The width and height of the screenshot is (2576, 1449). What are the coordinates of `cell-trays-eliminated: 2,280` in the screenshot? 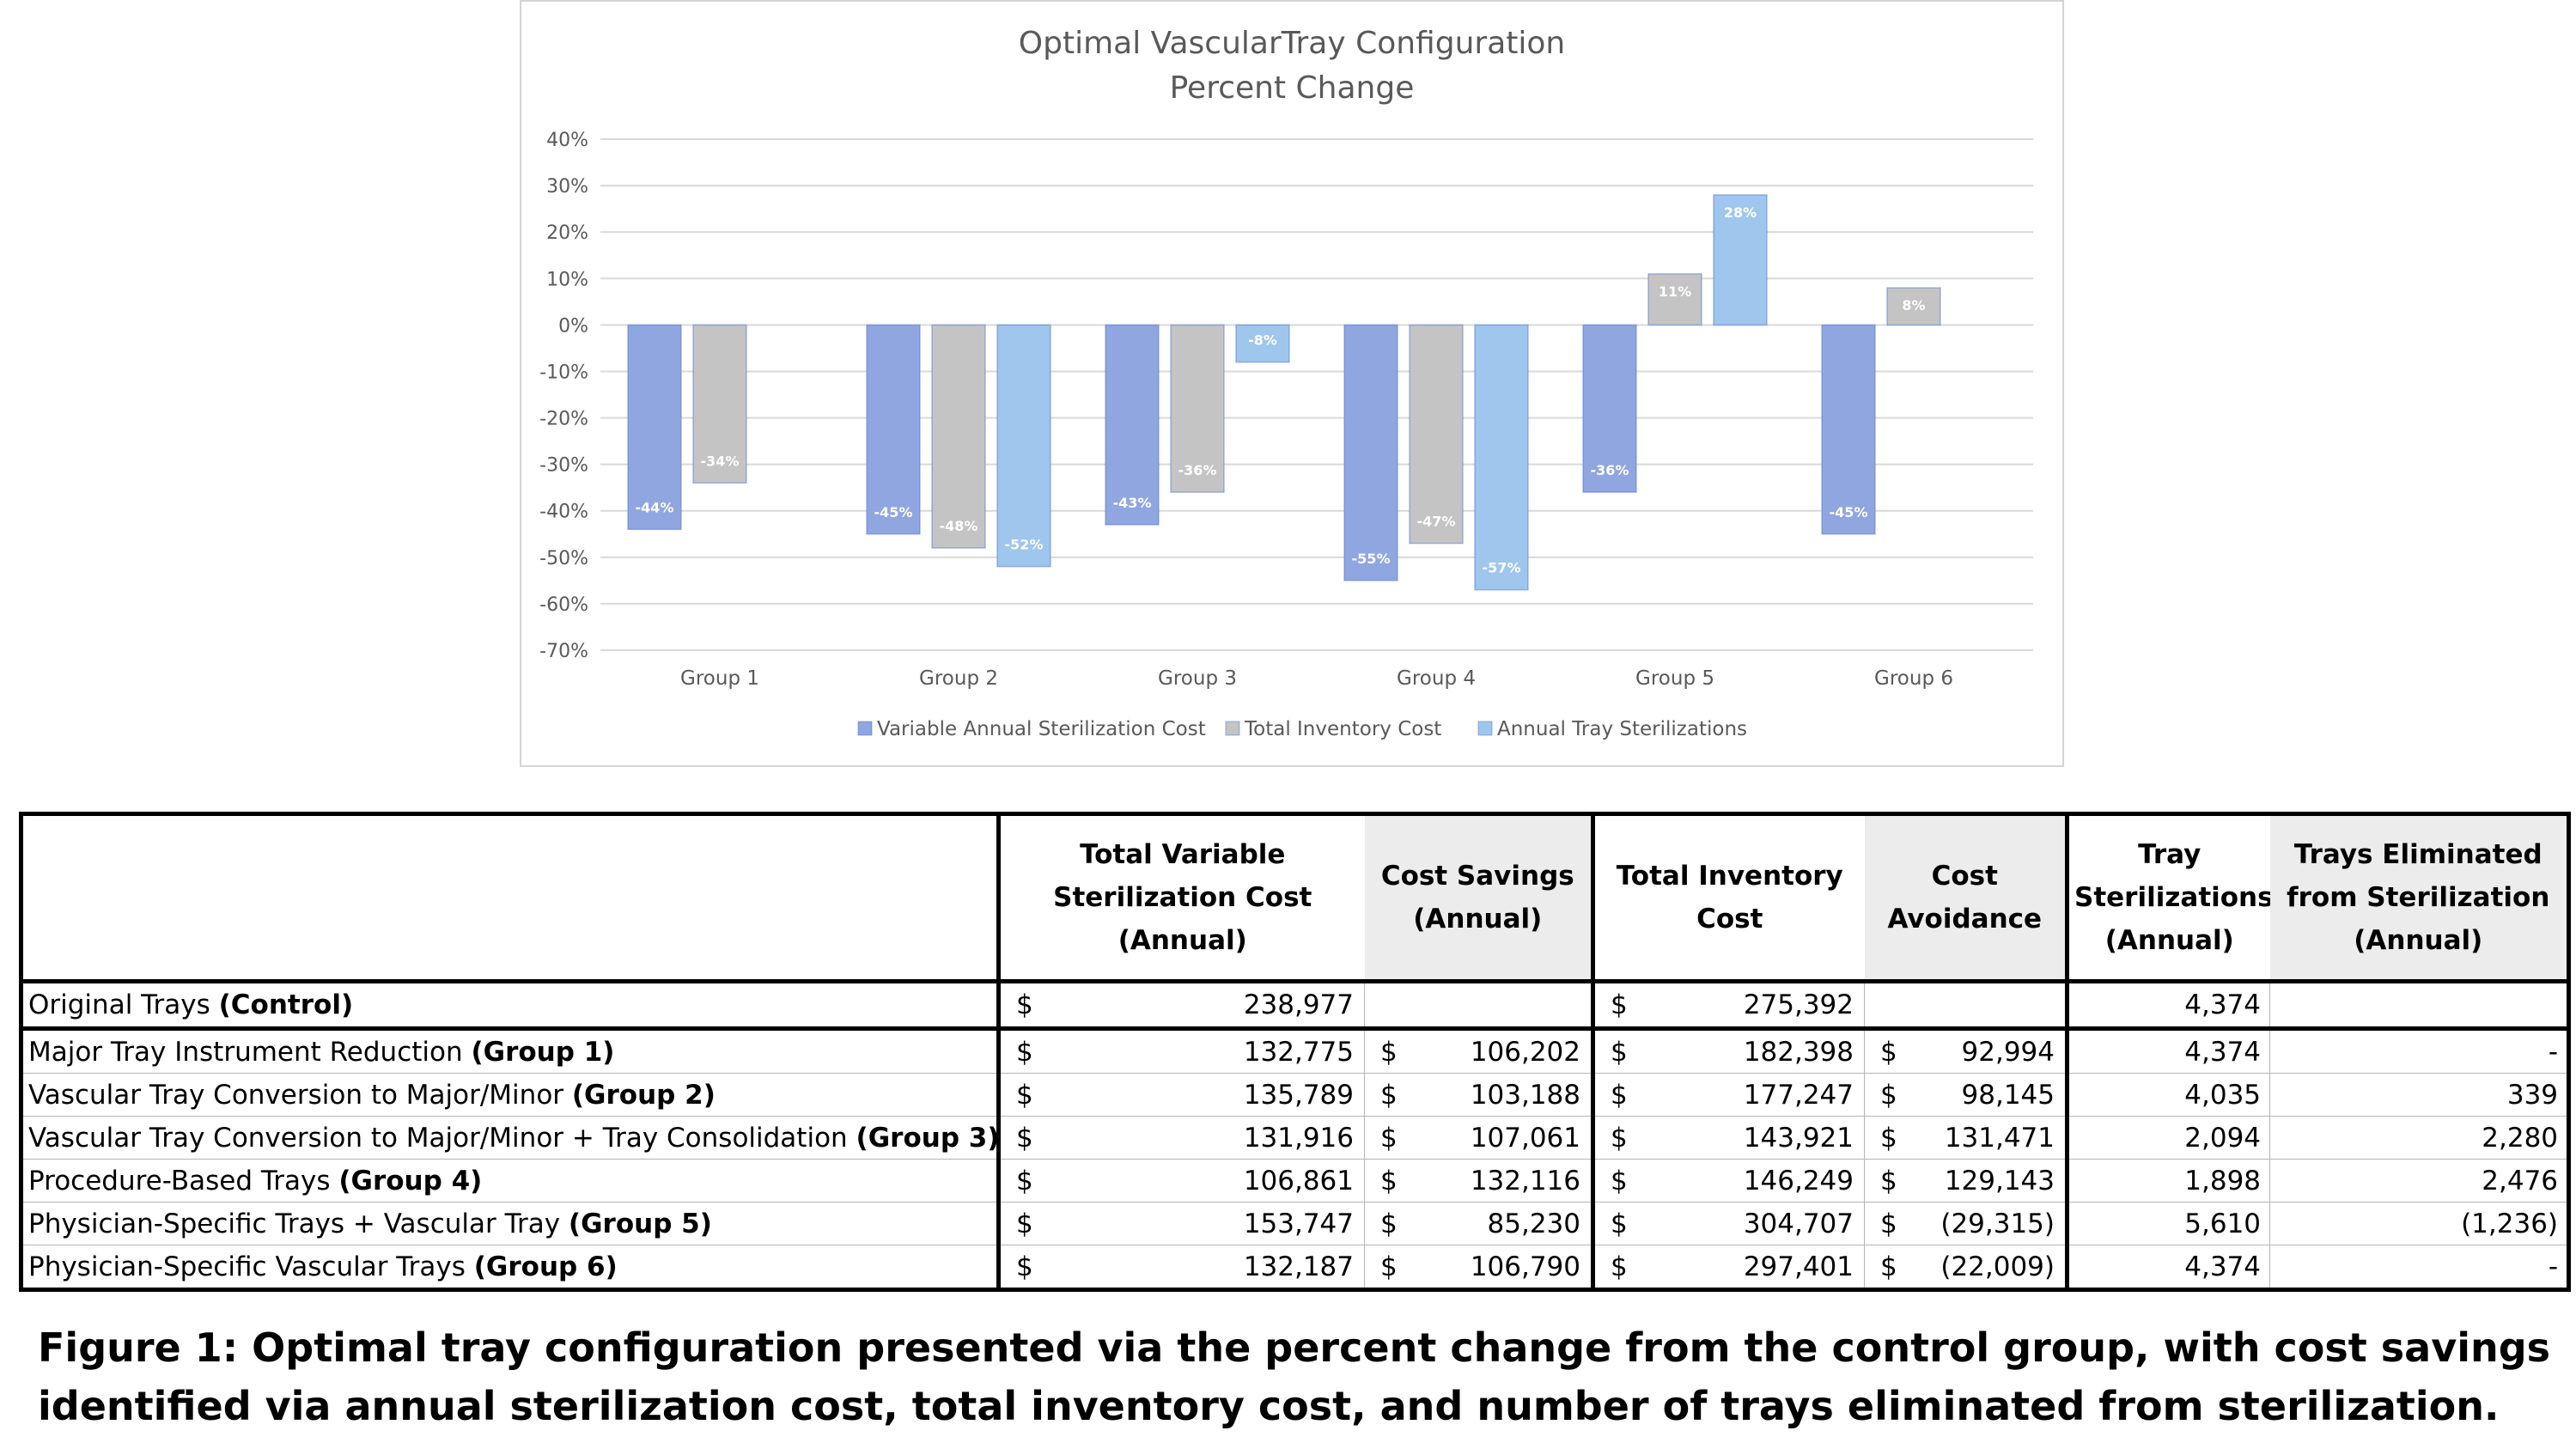 It's located at (2419, 1138).